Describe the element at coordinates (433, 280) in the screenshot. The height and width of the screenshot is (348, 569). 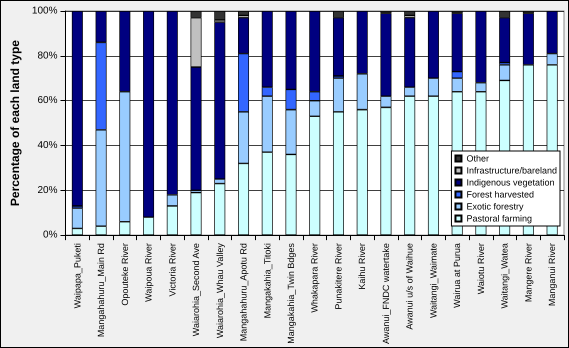
I see `x-tick-label: Waitangi_Waimate` at that location.